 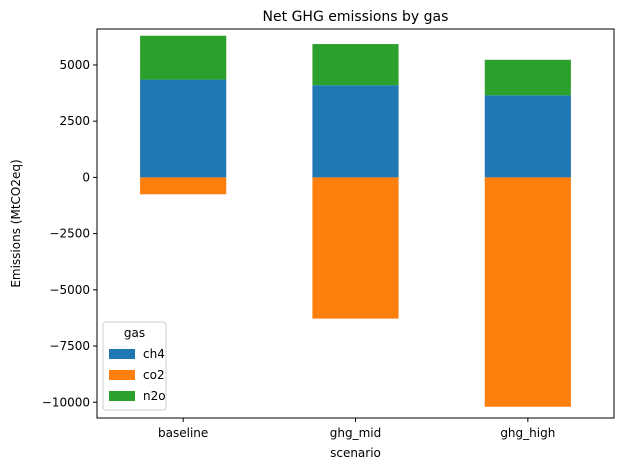 What do you see at coordinates (86, 177) in the screenshot?
I see `y-tick-label: 0` at bounding box center [86, 177].